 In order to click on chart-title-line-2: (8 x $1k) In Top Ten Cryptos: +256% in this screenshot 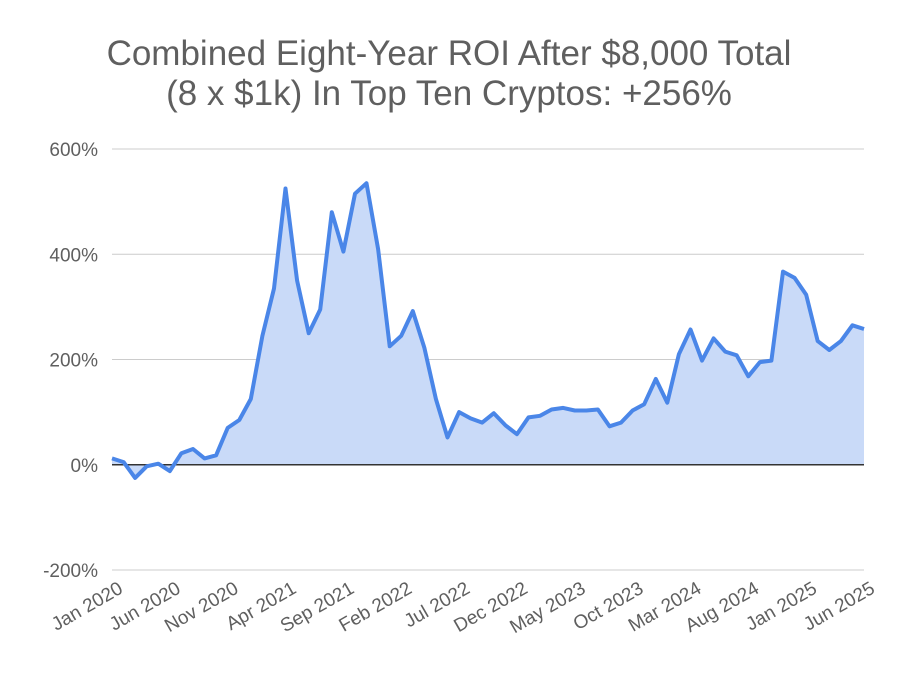, I will do `click(449, 93)`.